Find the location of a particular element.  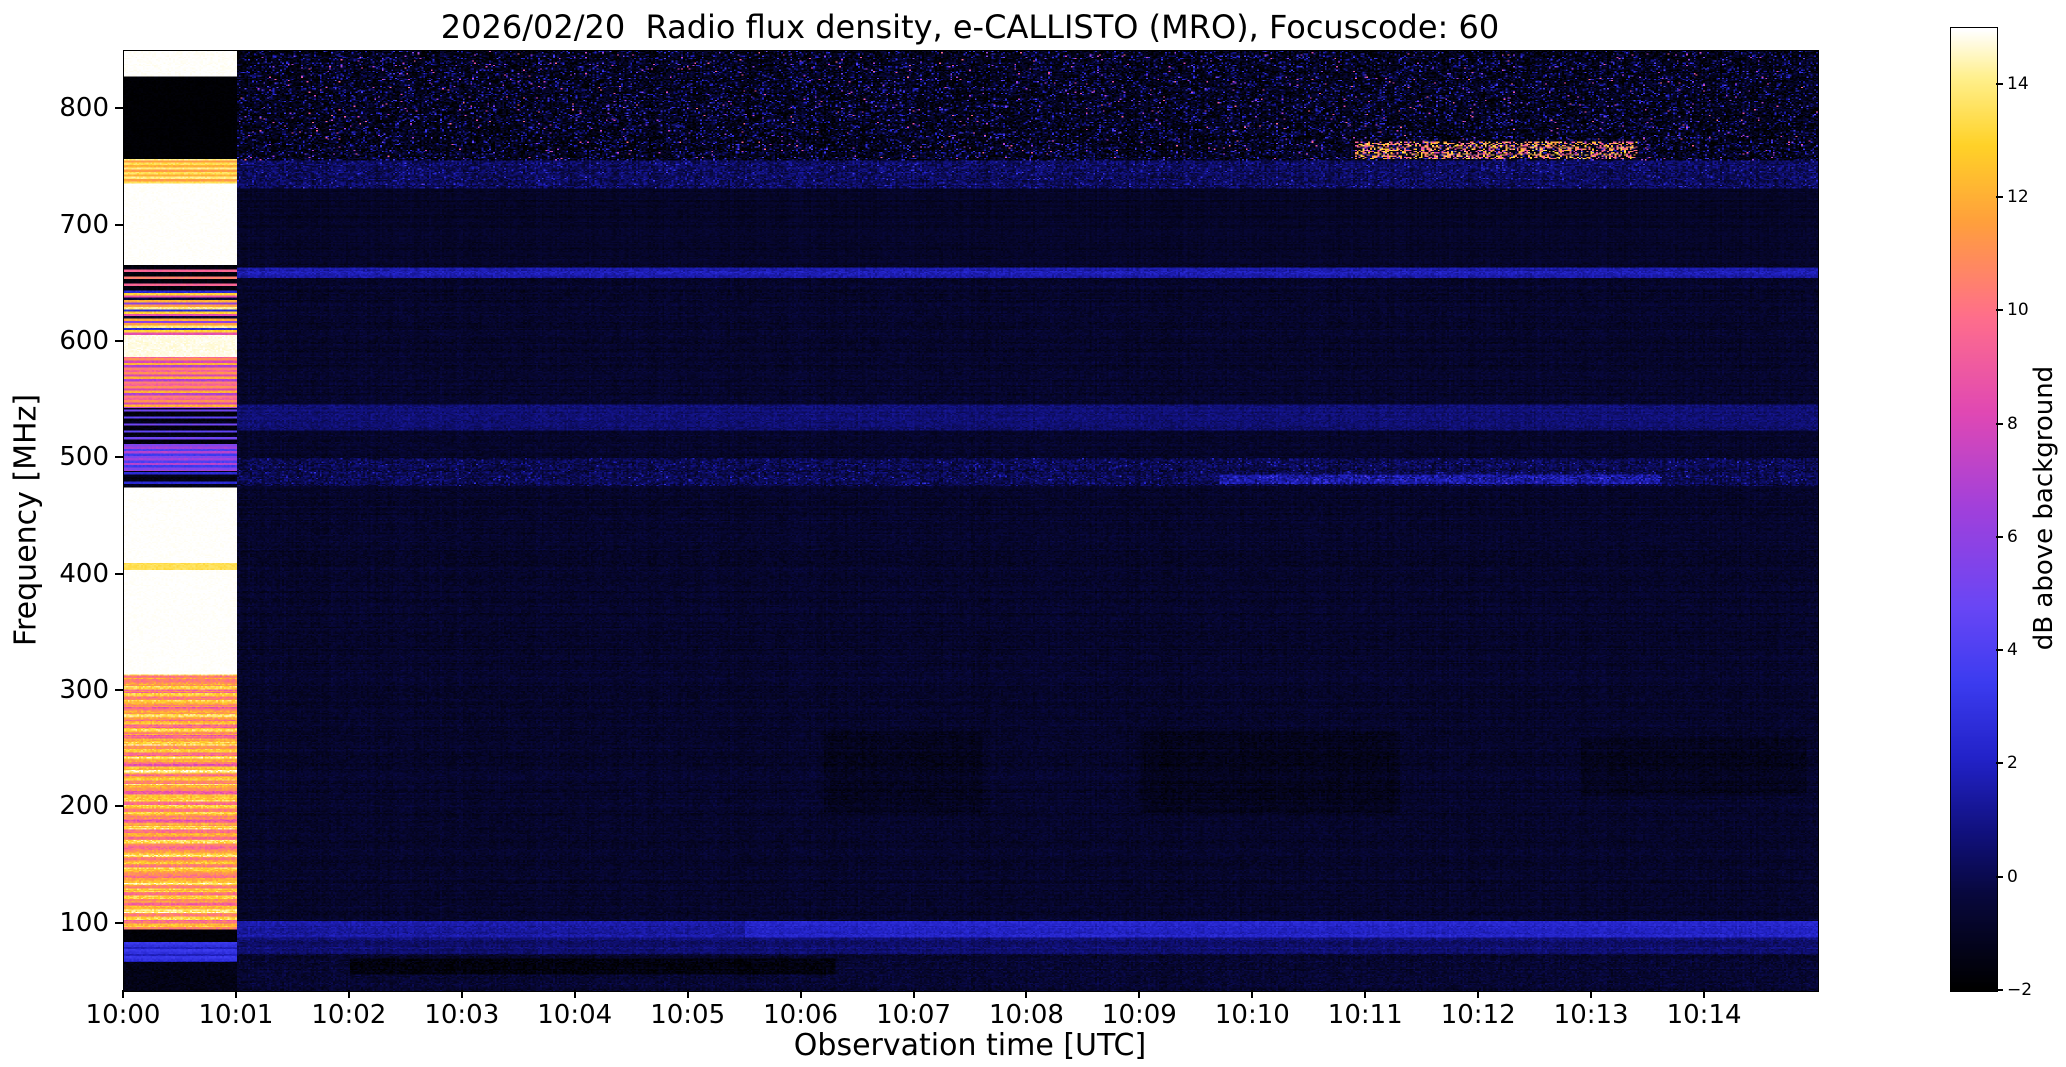

x-tick-label: 10:14 is located at coordinates (1704, 1015).